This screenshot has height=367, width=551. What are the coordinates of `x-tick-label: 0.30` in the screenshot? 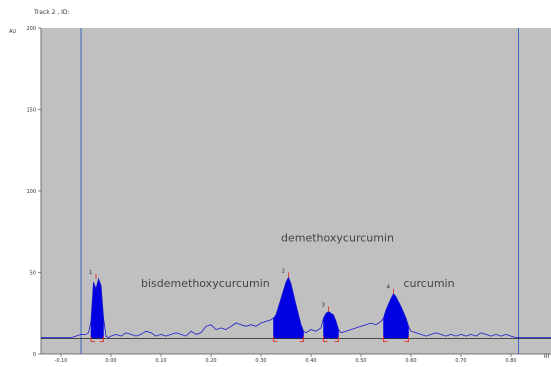 It's located at (260, 361).